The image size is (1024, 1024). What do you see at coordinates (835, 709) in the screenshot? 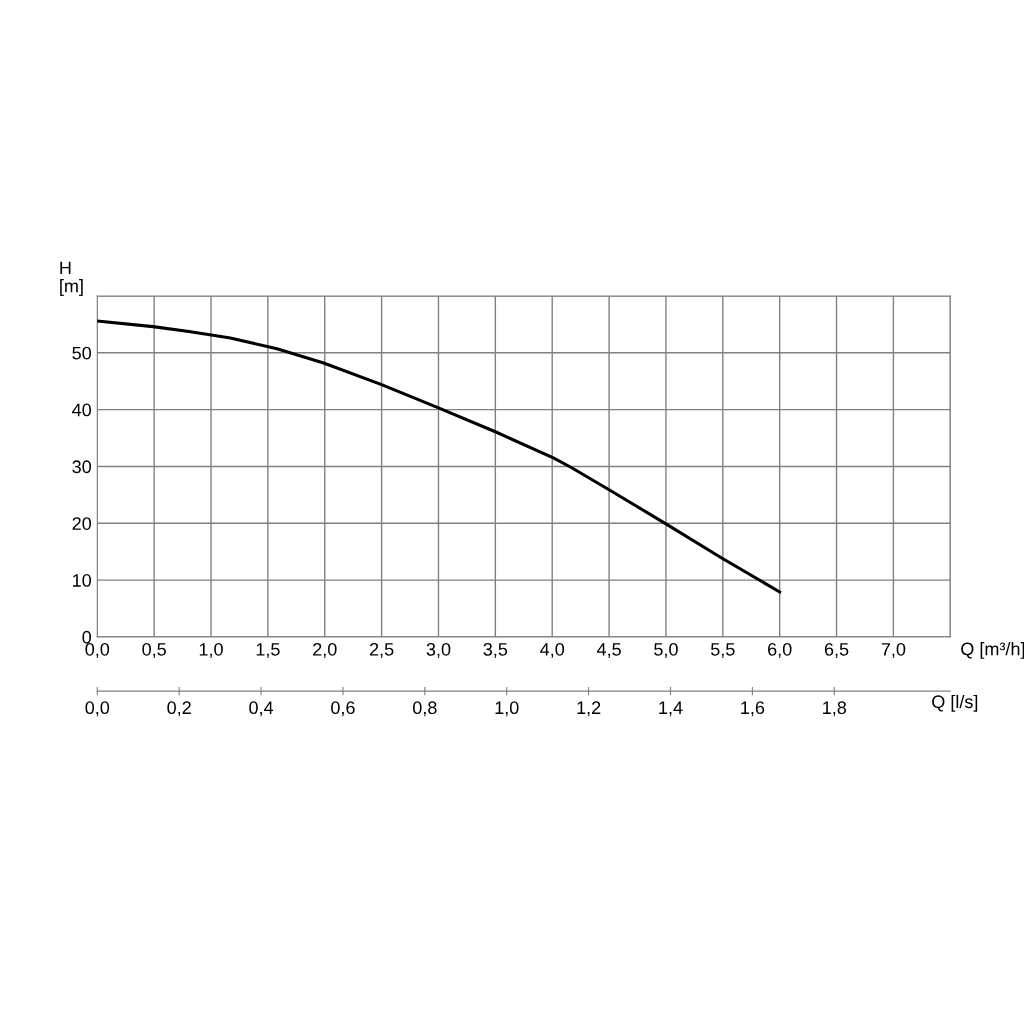
I see `x2-tick-label: 1,8` at bounding box center [835, 709].